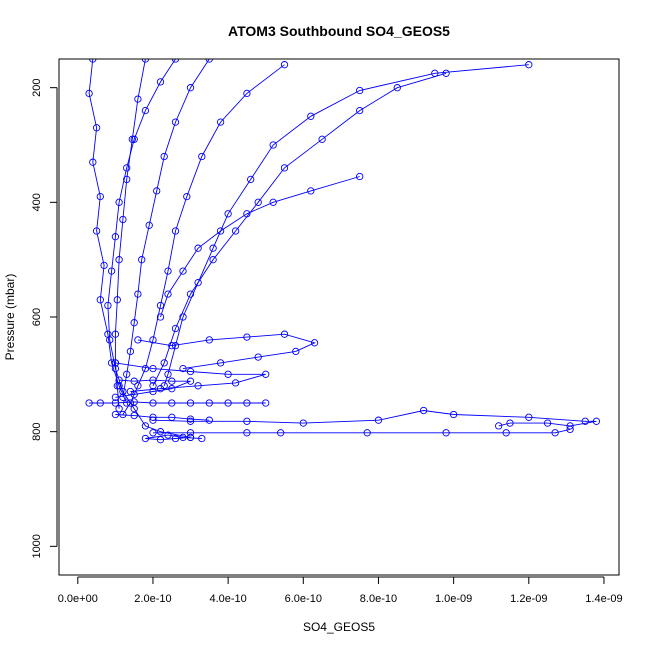 The width and height of the screenshot is (650, 650). I want to click on y-tick-label: 400, so click(37, 202).